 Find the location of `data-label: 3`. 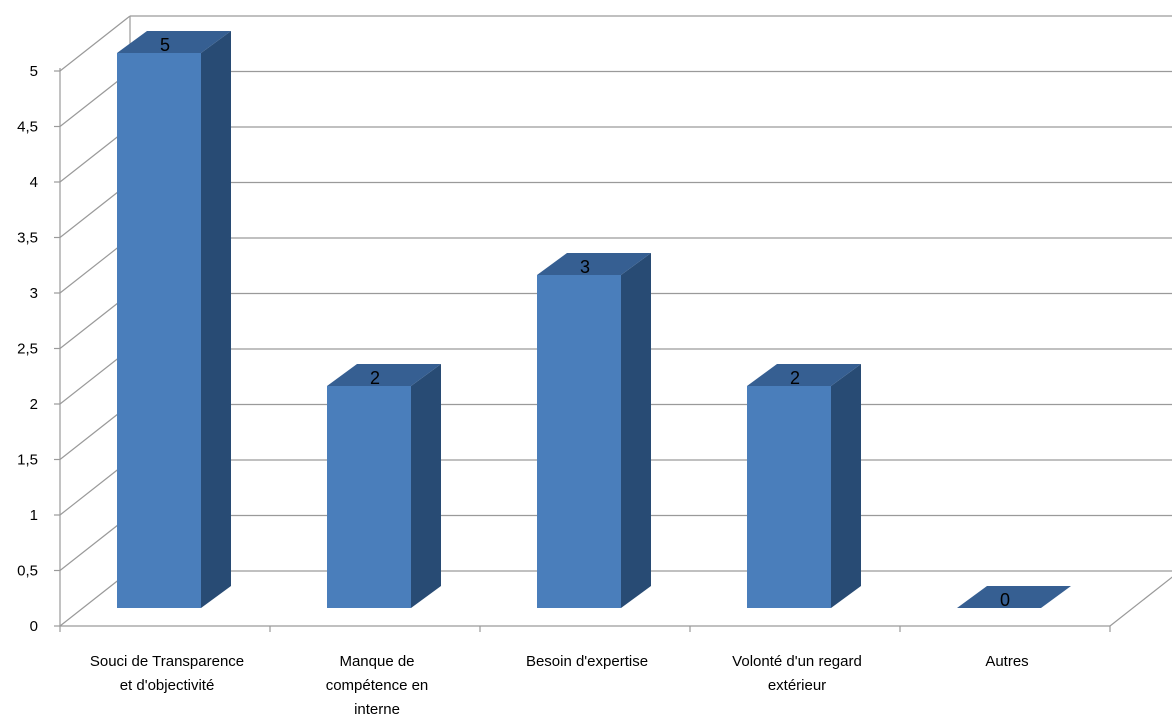

data-label: 3 is located at coordinates (585, 267).